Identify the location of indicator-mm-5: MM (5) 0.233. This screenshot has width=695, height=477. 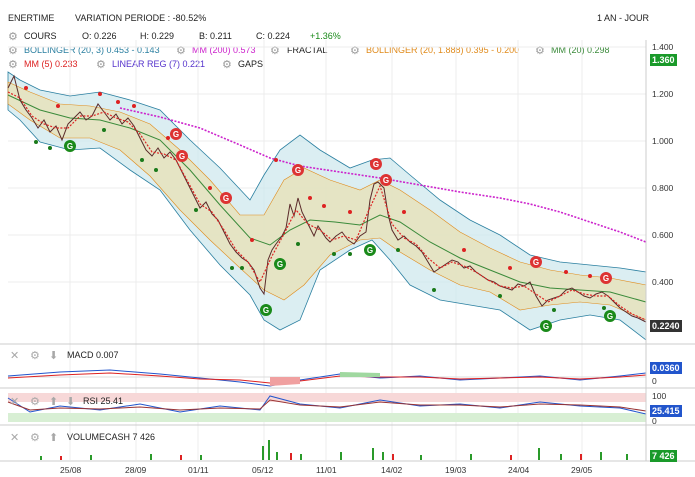
(51, 64).